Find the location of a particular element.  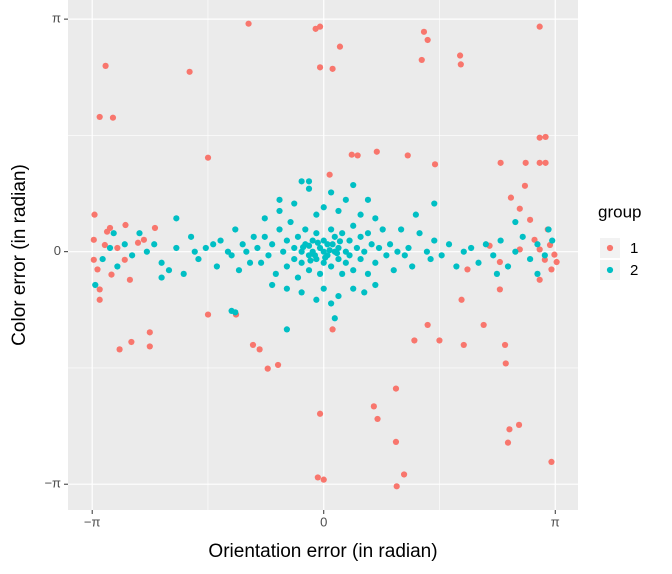

x-axis-title: Orientation error (in radian) is located at coordinates (322, 551).